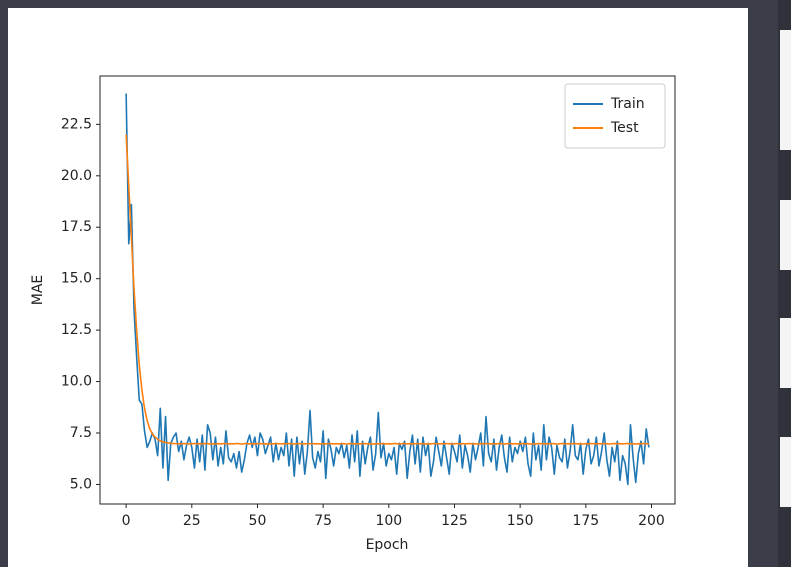  I want to click on x-tick-label: 150, so click(520, 521).